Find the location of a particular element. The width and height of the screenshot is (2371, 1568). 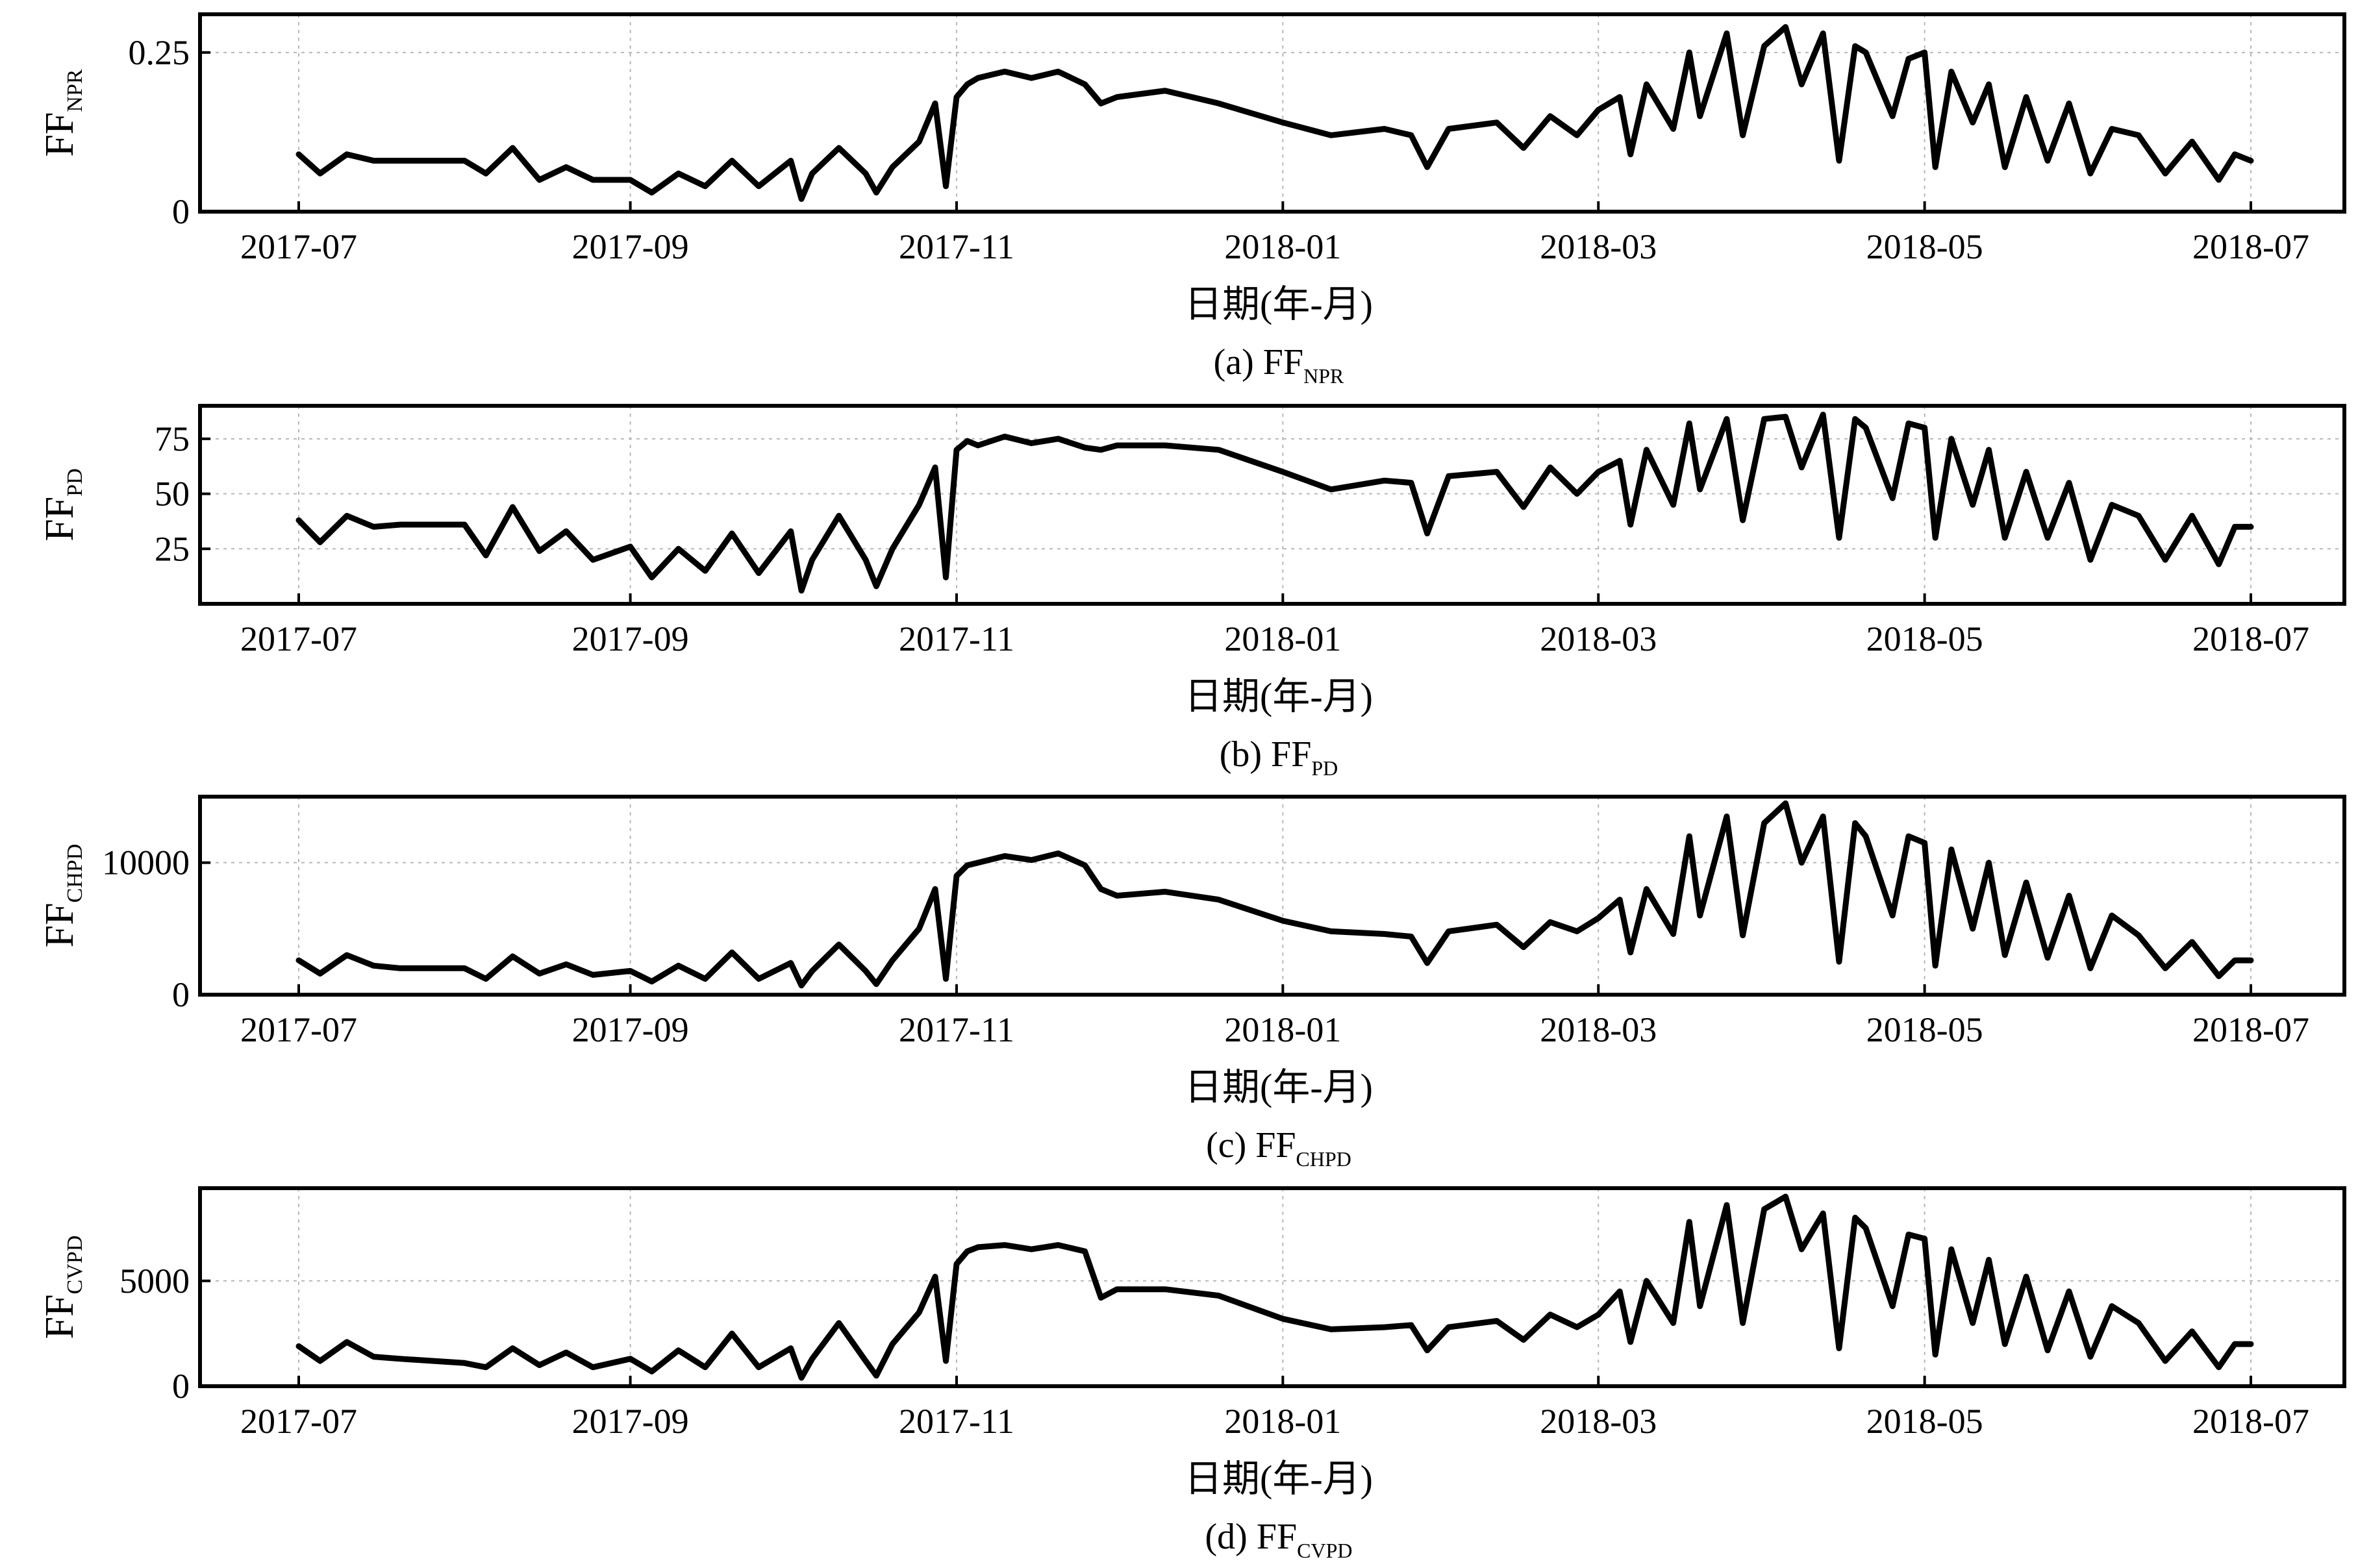

y-axis-label-subscript: CVPD is located at coordinates (75, 1265).